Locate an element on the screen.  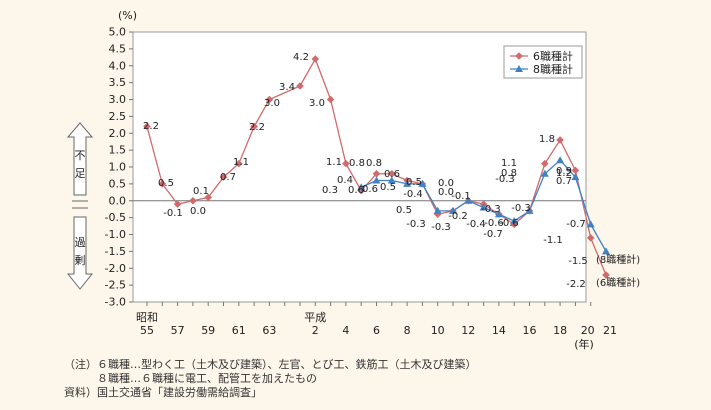
data-label: -2.2 is located at coordinates (576, 284).